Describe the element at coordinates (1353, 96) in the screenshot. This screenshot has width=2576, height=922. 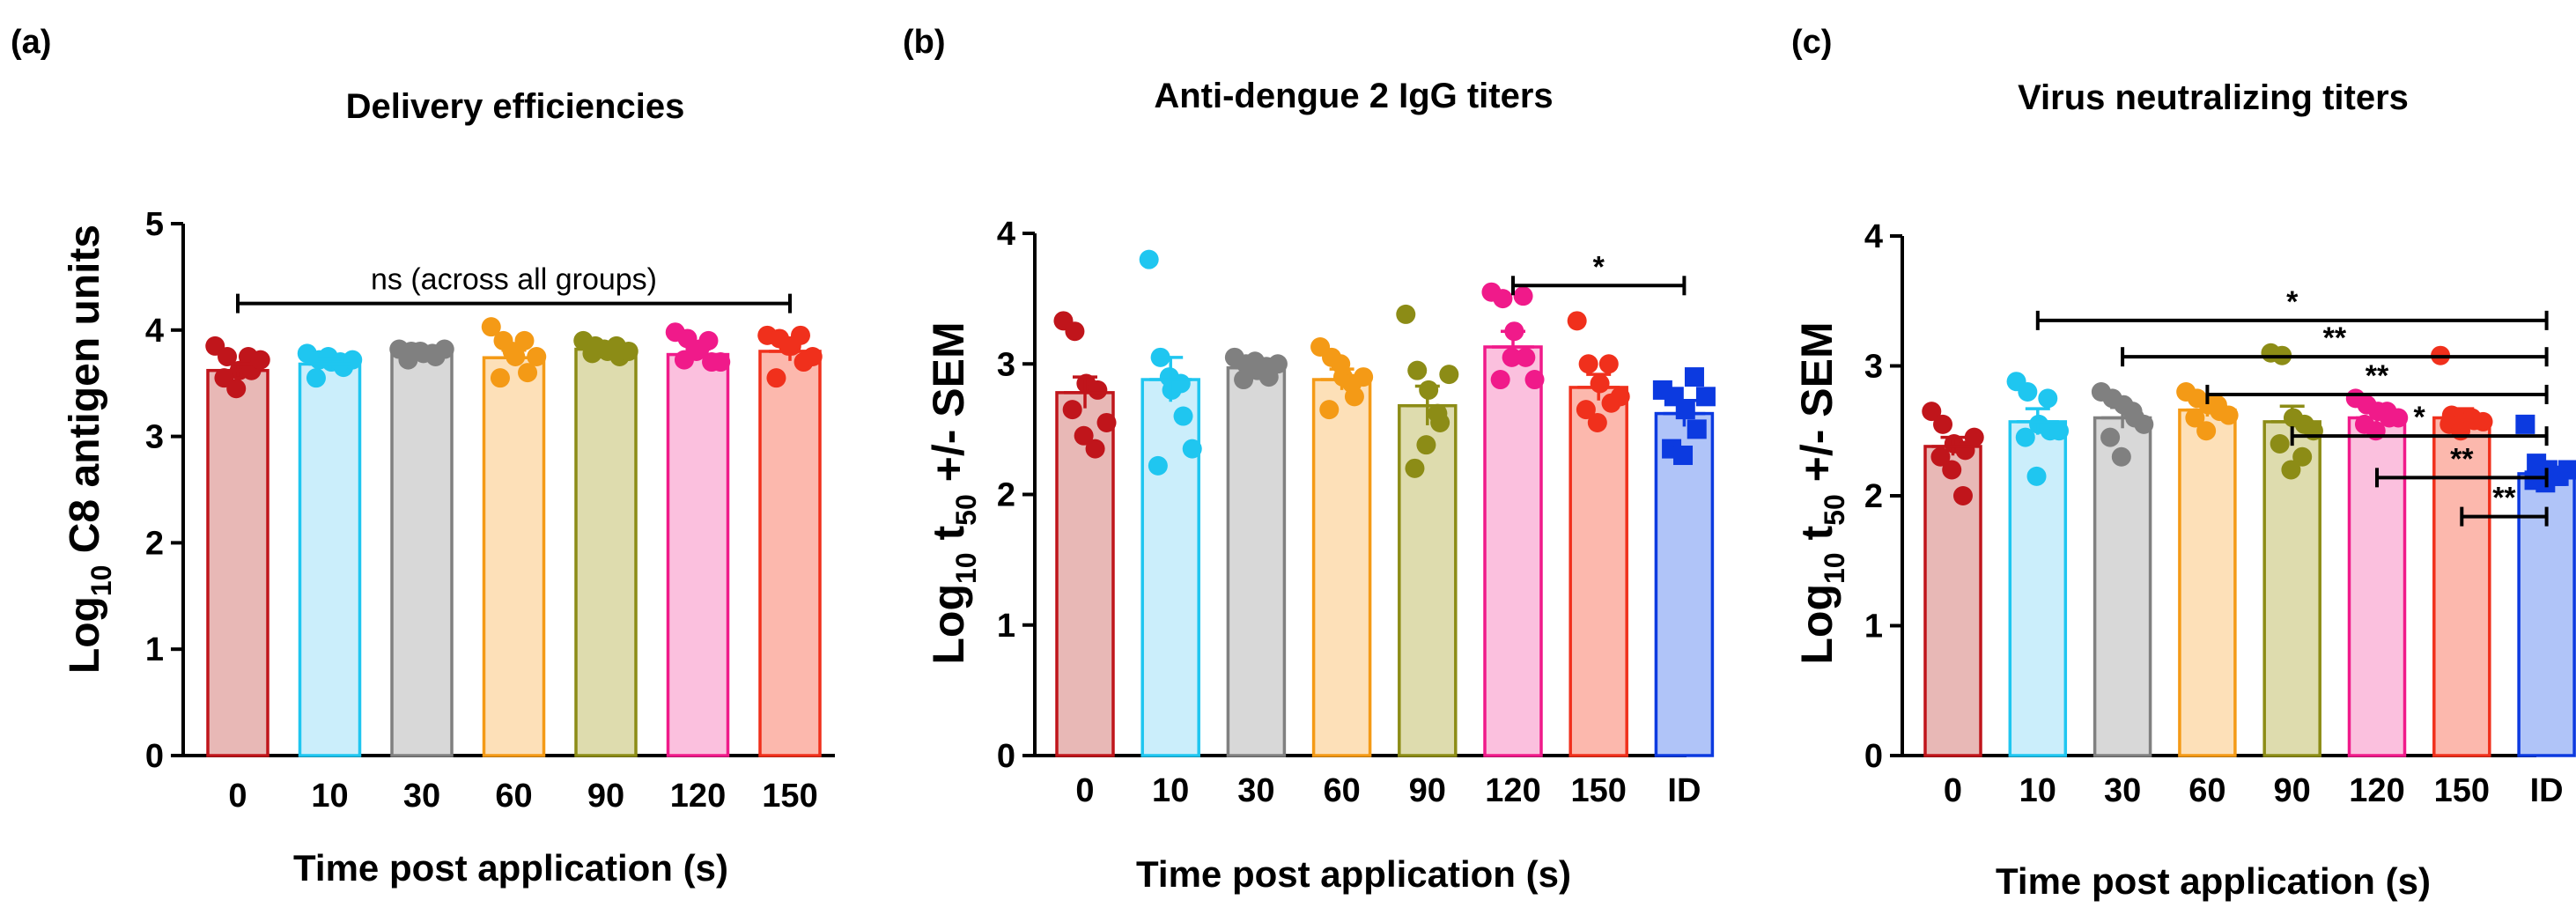
I see `chart-title: Anti-dengue 2 IgG titers` at that location.